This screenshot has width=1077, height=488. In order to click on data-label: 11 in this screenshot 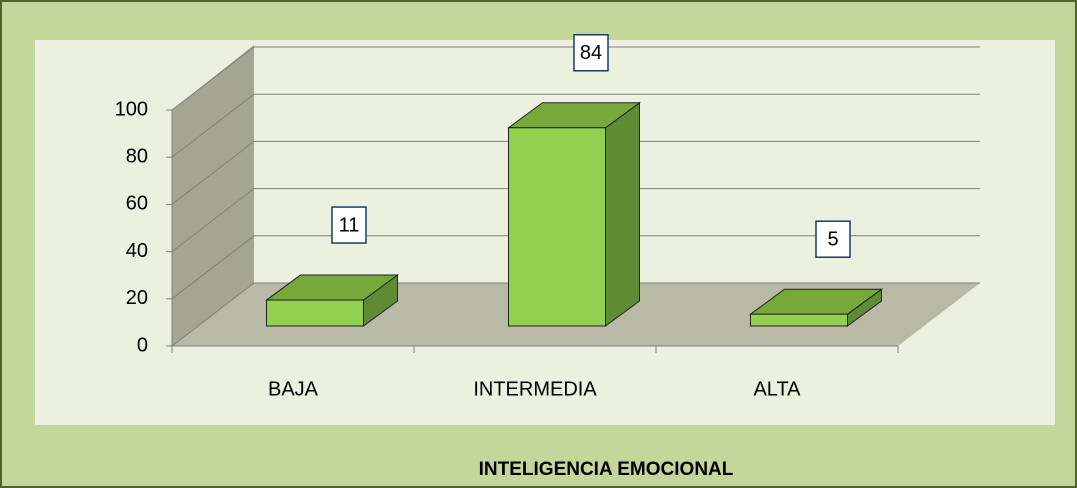, I will do `click(349, 225)`.